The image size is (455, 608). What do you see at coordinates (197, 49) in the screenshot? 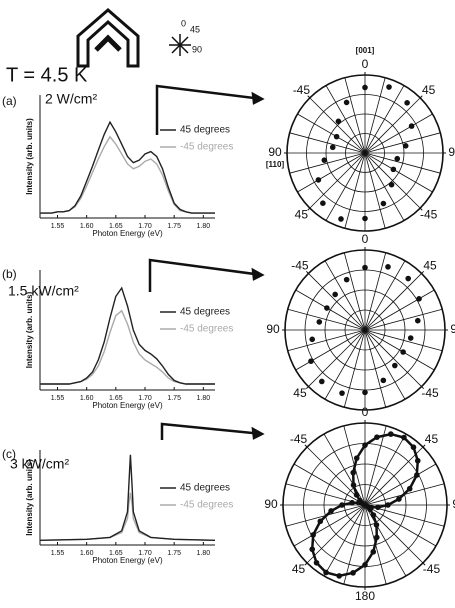
I see `orientation-label: 90` at bounding box center [197, 49].